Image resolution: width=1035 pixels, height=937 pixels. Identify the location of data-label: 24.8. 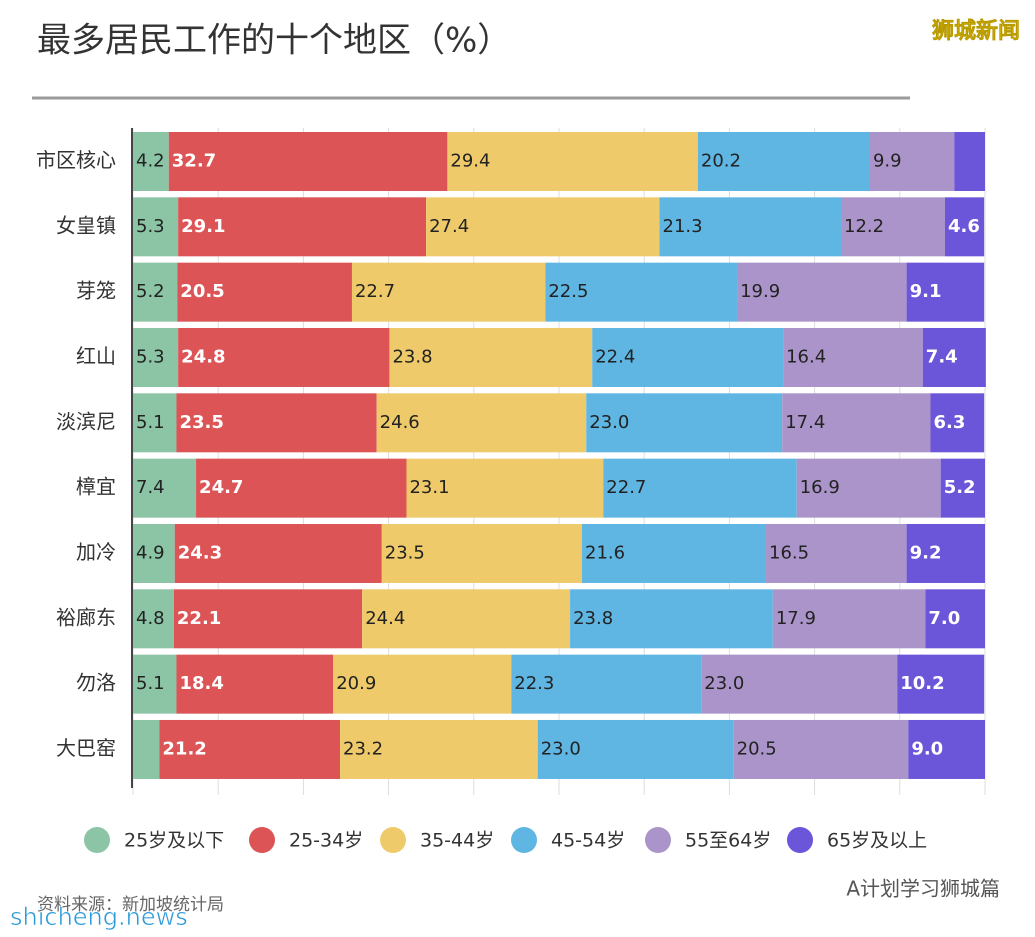
(203, 356).